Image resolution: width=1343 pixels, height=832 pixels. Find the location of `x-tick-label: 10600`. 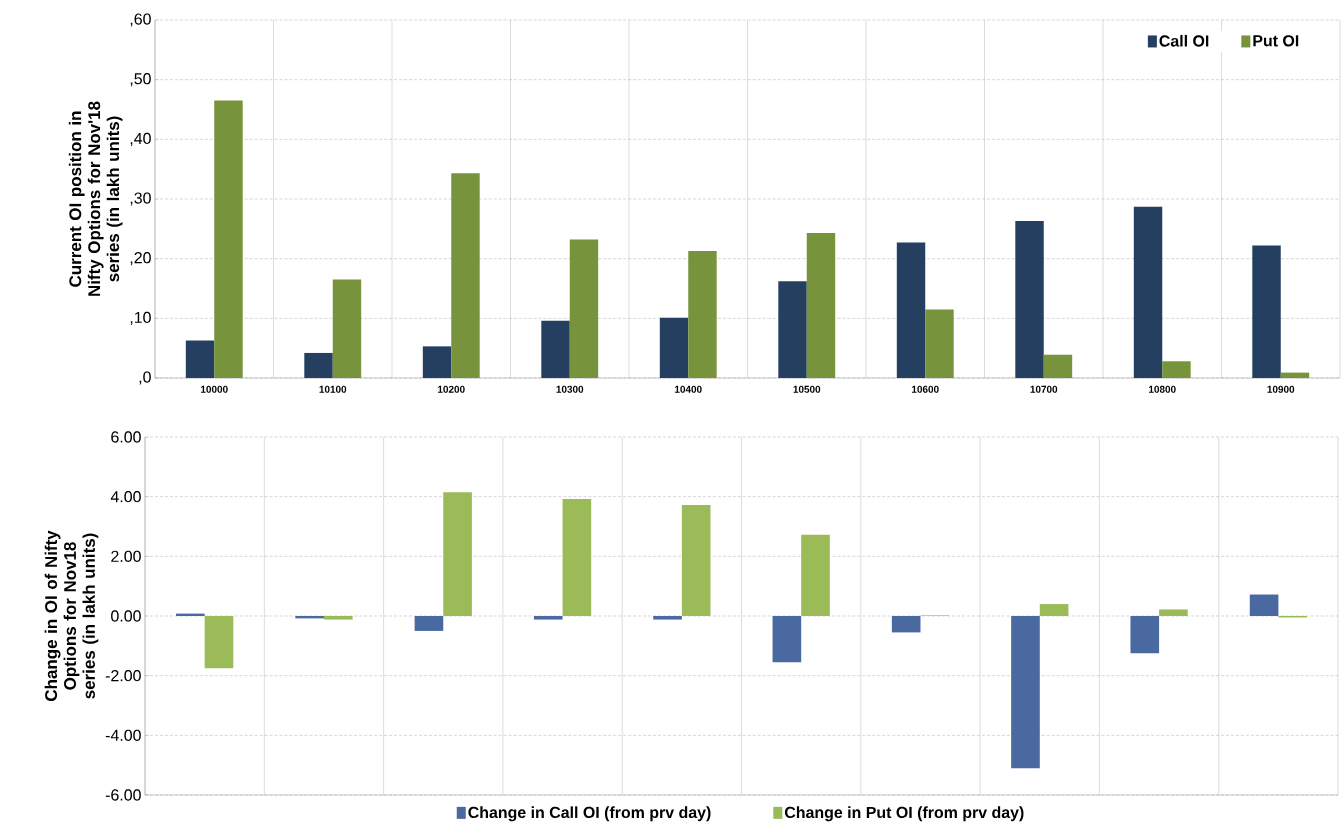

x-tick-label: 10600 is located at coordinates (925, 389).